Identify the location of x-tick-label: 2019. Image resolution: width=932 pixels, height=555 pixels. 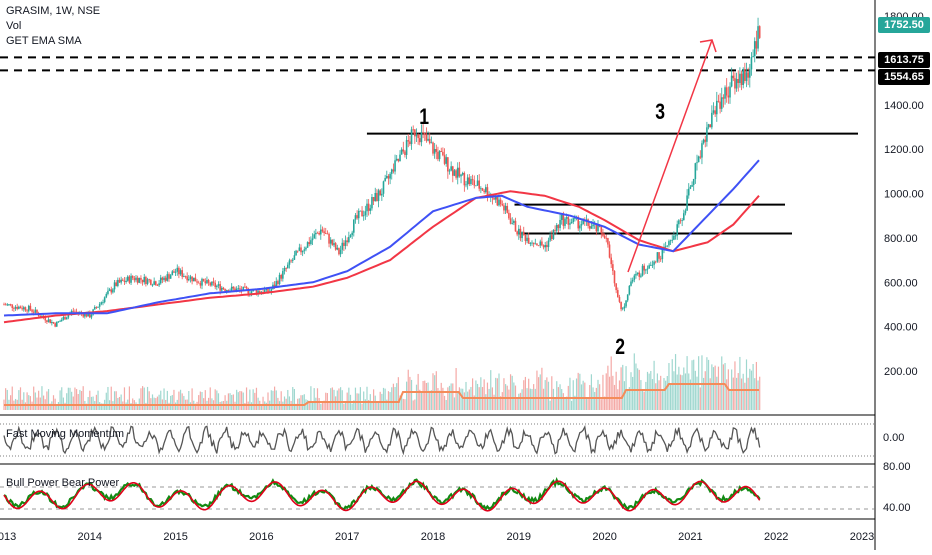
(519, 537).